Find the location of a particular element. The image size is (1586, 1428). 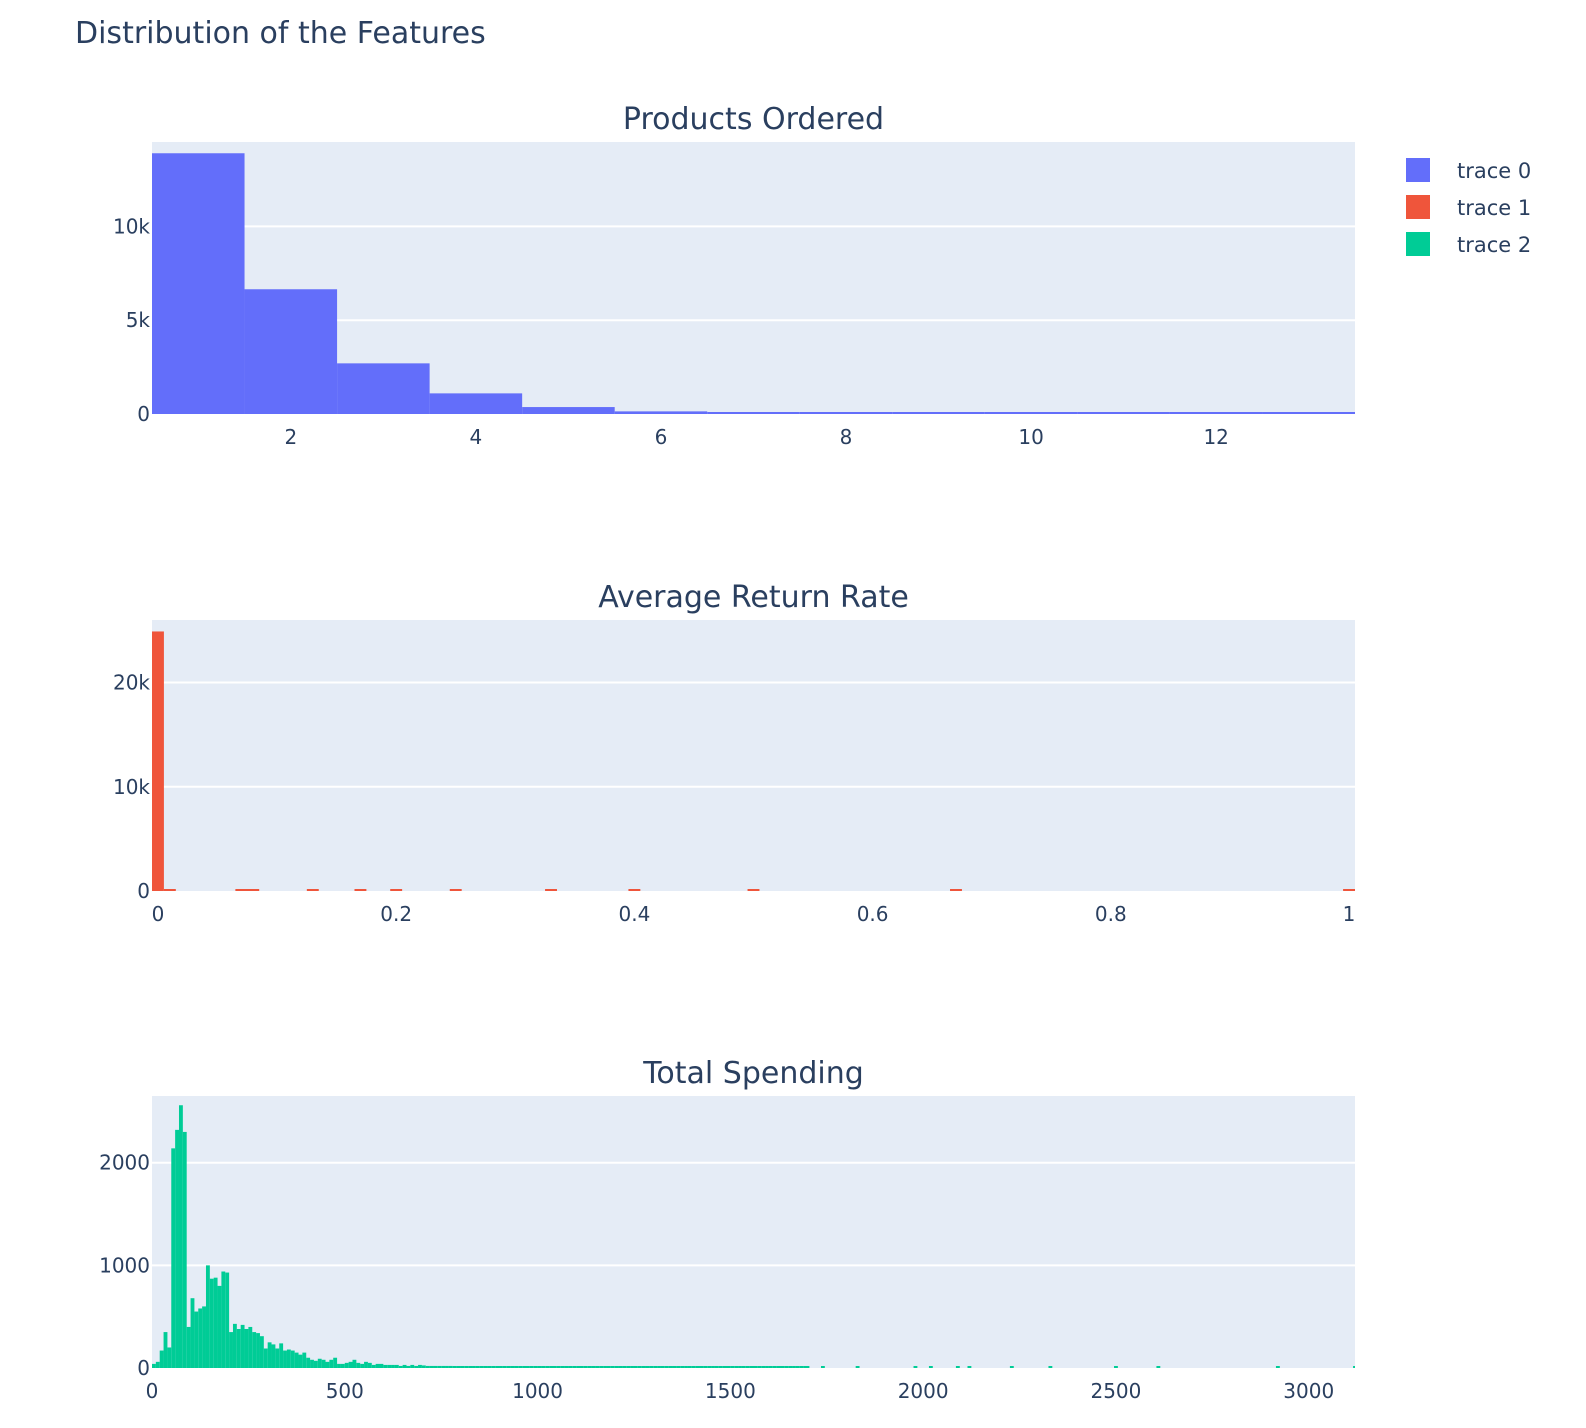

x-tick-label: 10 is located at coordinates (1030, 437).